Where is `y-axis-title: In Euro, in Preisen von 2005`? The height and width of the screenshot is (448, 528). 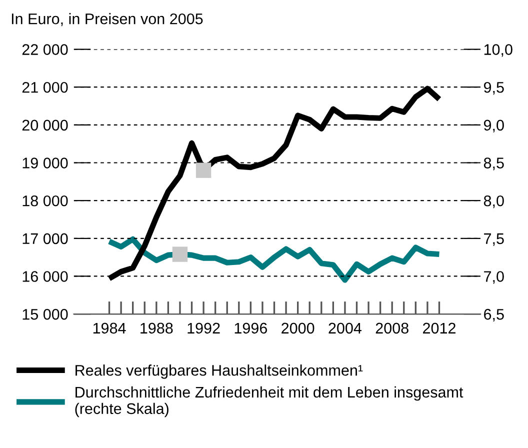
y-axis-title: In Euro, in Preisen von 2005 is located at coordinates (107, 19).